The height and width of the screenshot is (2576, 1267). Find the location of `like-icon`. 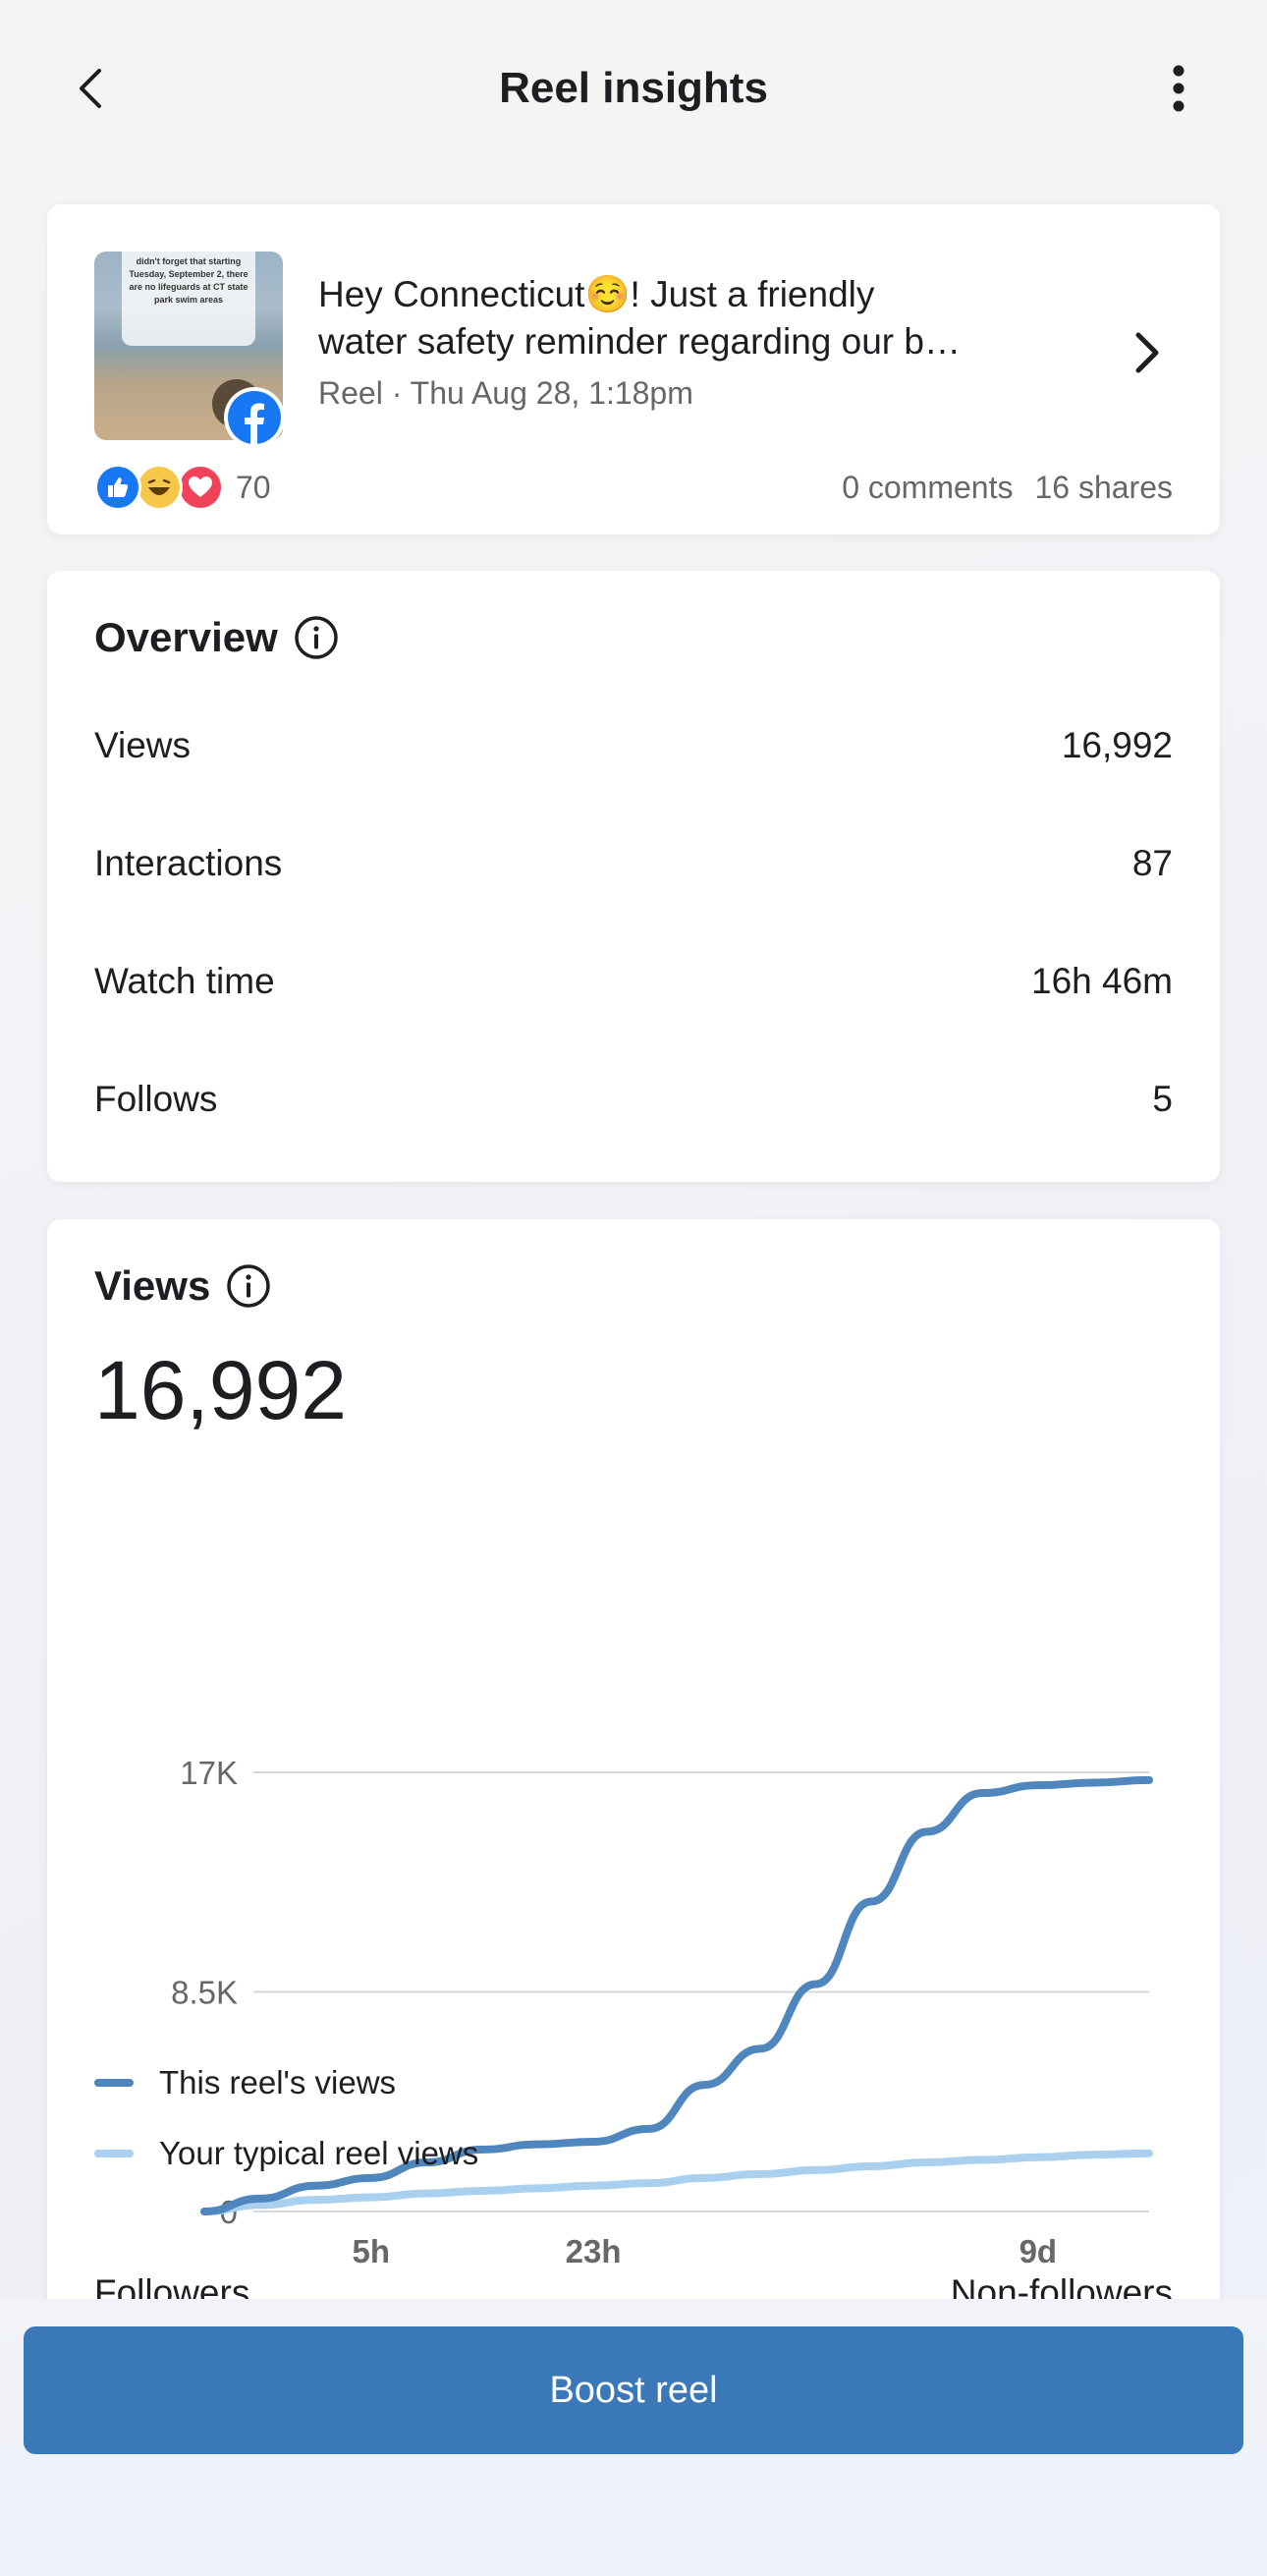

like-icon is located at coordinates (117, 487).